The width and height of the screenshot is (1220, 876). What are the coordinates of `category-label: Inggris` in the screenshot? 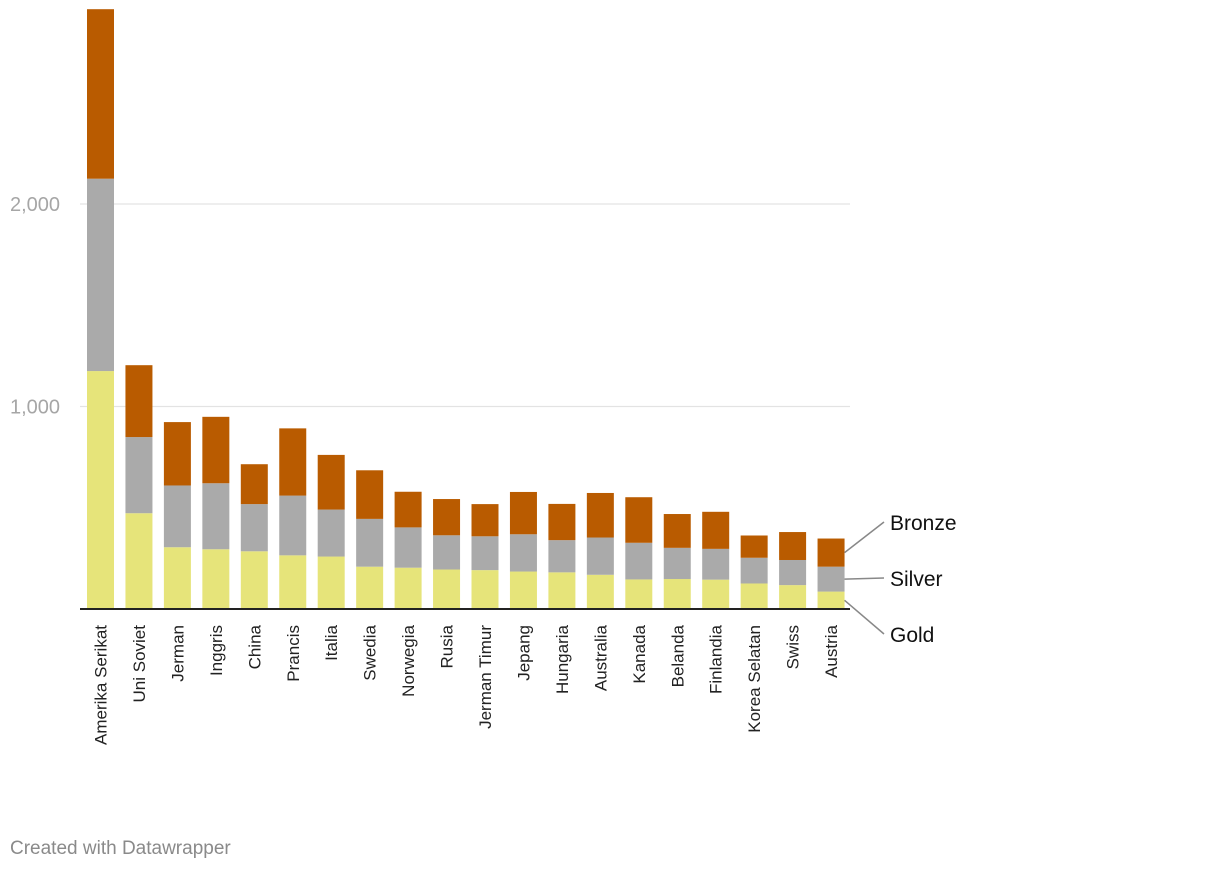 It's located at (216, 650).